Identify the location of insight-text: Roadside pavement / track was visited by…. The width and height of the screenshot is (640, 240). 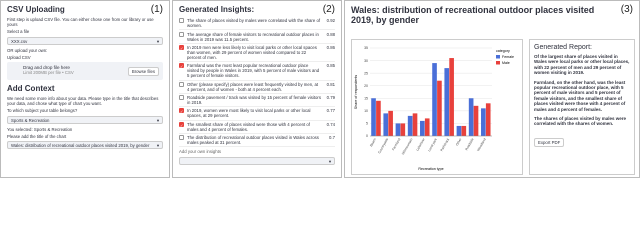
(254, 100).